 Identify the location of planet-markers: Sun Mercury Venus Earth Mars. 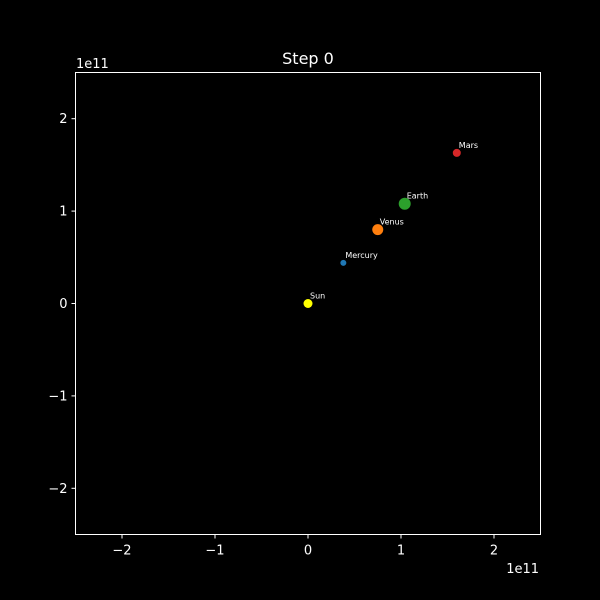
(390, 224).